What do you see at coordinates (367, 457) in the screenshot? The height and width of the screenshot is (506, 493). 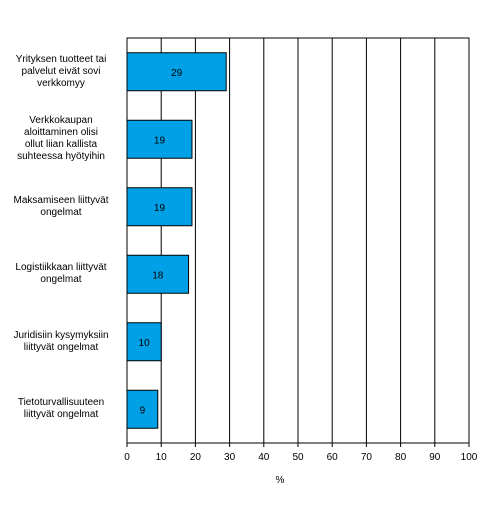 I see `x-tick-label: 70` at bounding box center [367, 457].